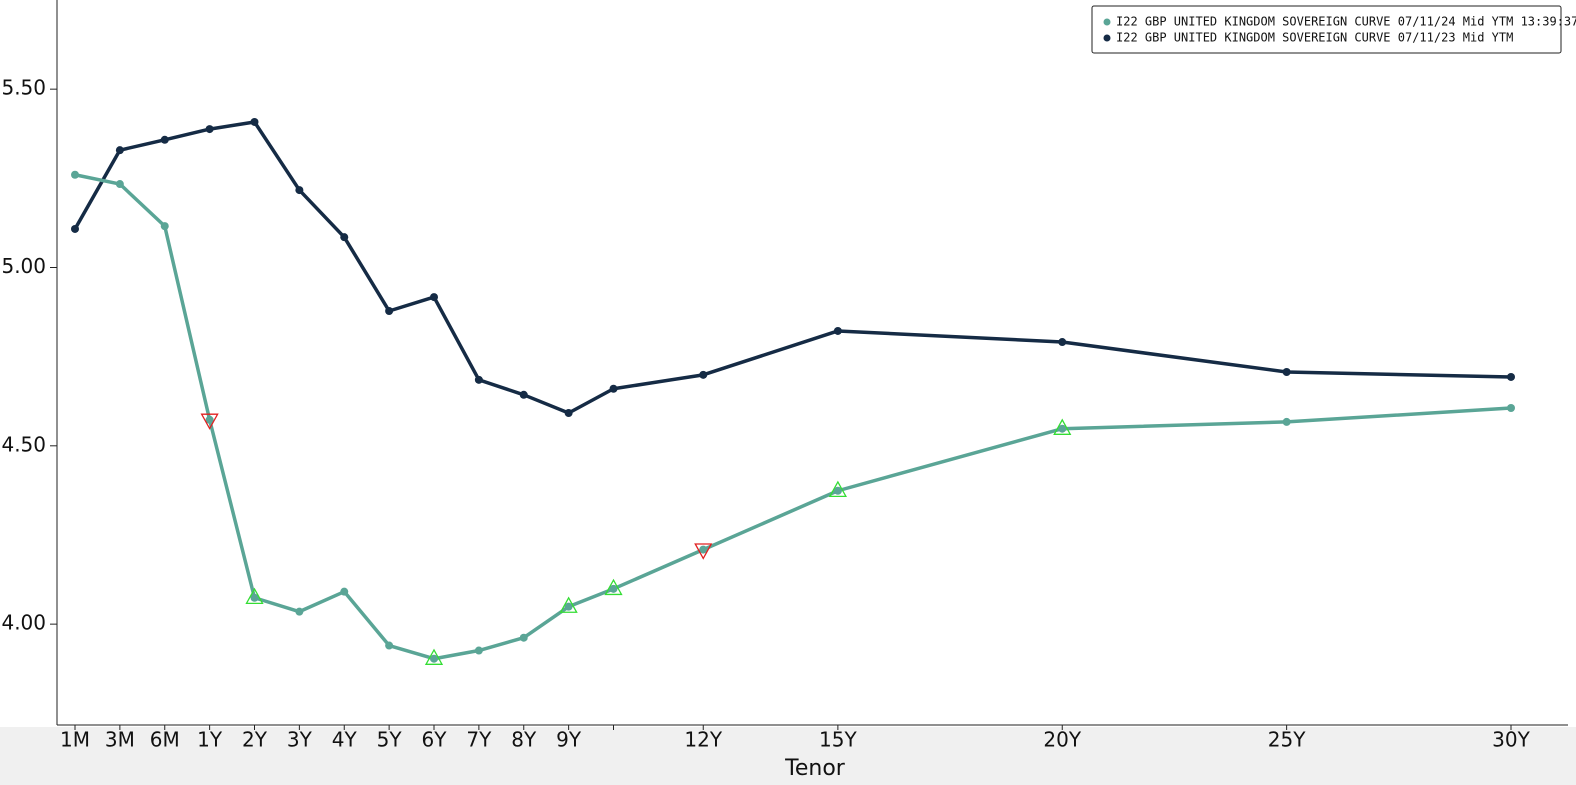 This screenshot has width=1576, height=785. What do you see at coordinates (345, 740) in the screenshot?
I see `x-tick-label: 4Y` at bounding box center [345, 740].